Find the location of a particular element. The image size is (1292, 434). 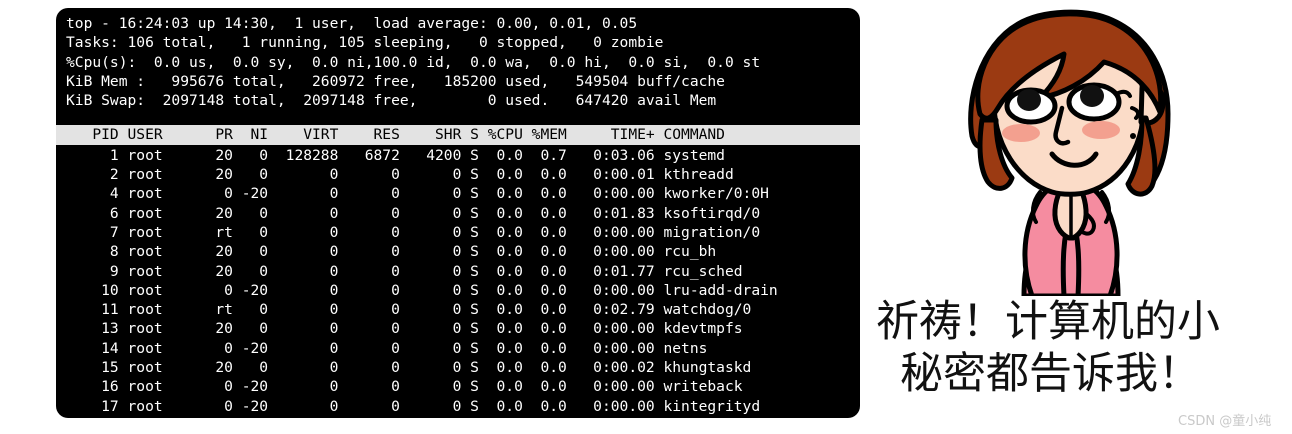

summary-table-divider is located at coordinates (458, 120).